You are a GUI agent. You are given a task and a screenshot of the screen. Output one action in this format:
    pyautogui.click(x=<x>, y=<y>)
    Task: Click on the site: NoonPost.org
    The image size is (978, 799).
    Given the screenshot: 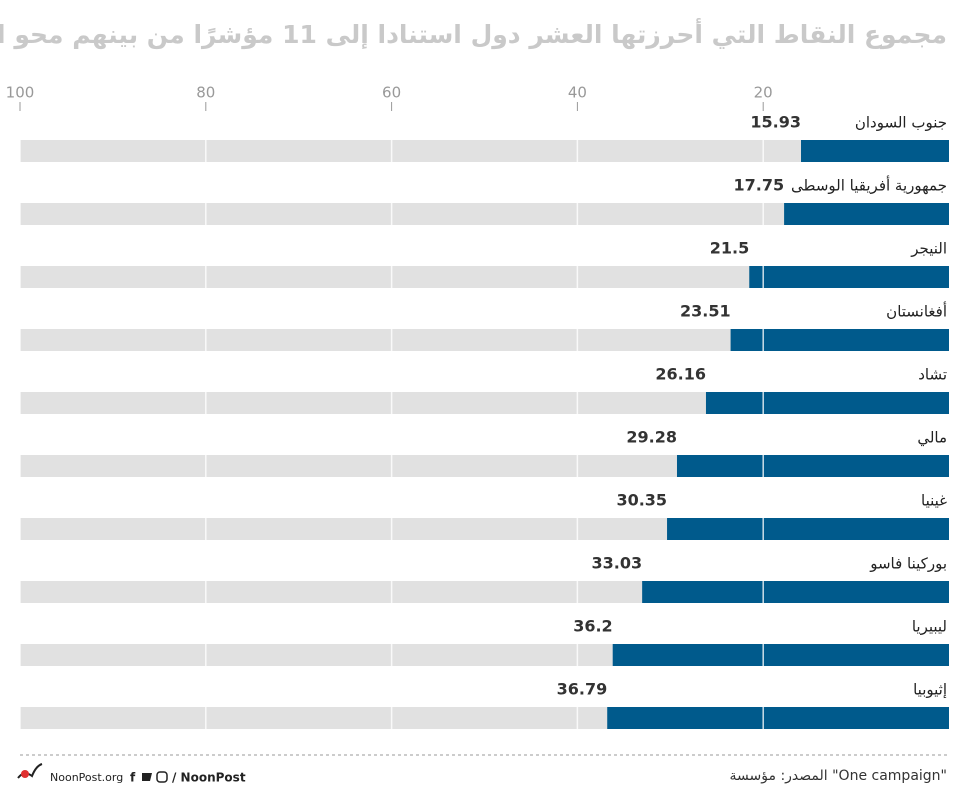 What is the action you would take?
    pyautogui.click(x=86, y=777)
    